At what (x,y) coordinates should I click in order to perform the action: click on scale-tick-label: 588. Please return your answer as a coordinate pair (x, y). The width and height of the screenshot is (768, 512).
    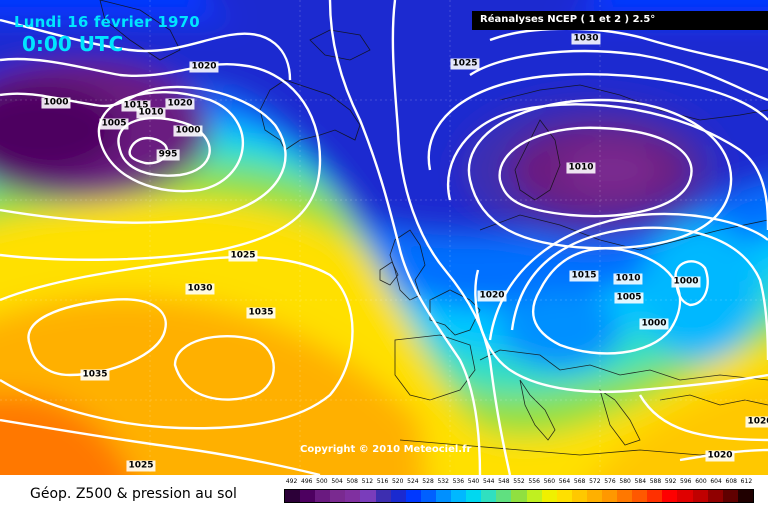
    Looking at the image, I should click on (655, 481).